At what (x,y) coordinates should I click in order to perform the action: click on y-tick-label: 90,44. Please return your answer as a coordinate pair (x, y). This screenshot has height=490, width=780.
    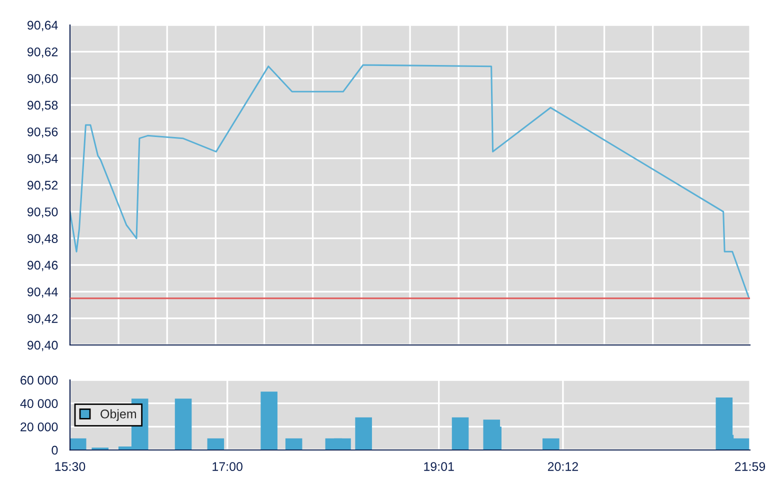
    Looking at the image, I should click on (43, 292).